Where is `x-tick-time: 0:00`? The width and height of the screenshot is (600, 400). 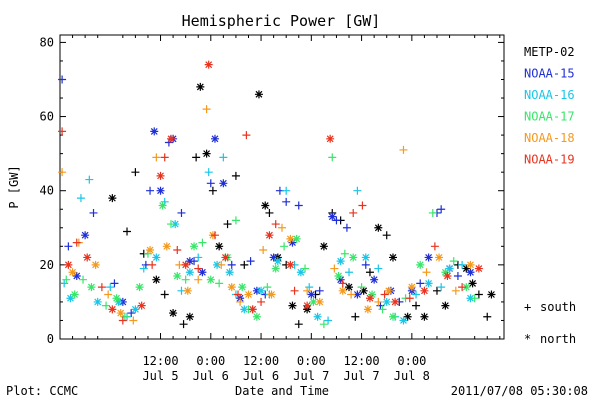
x-tick-time: 0:00 is located at coordinates (210, 361).